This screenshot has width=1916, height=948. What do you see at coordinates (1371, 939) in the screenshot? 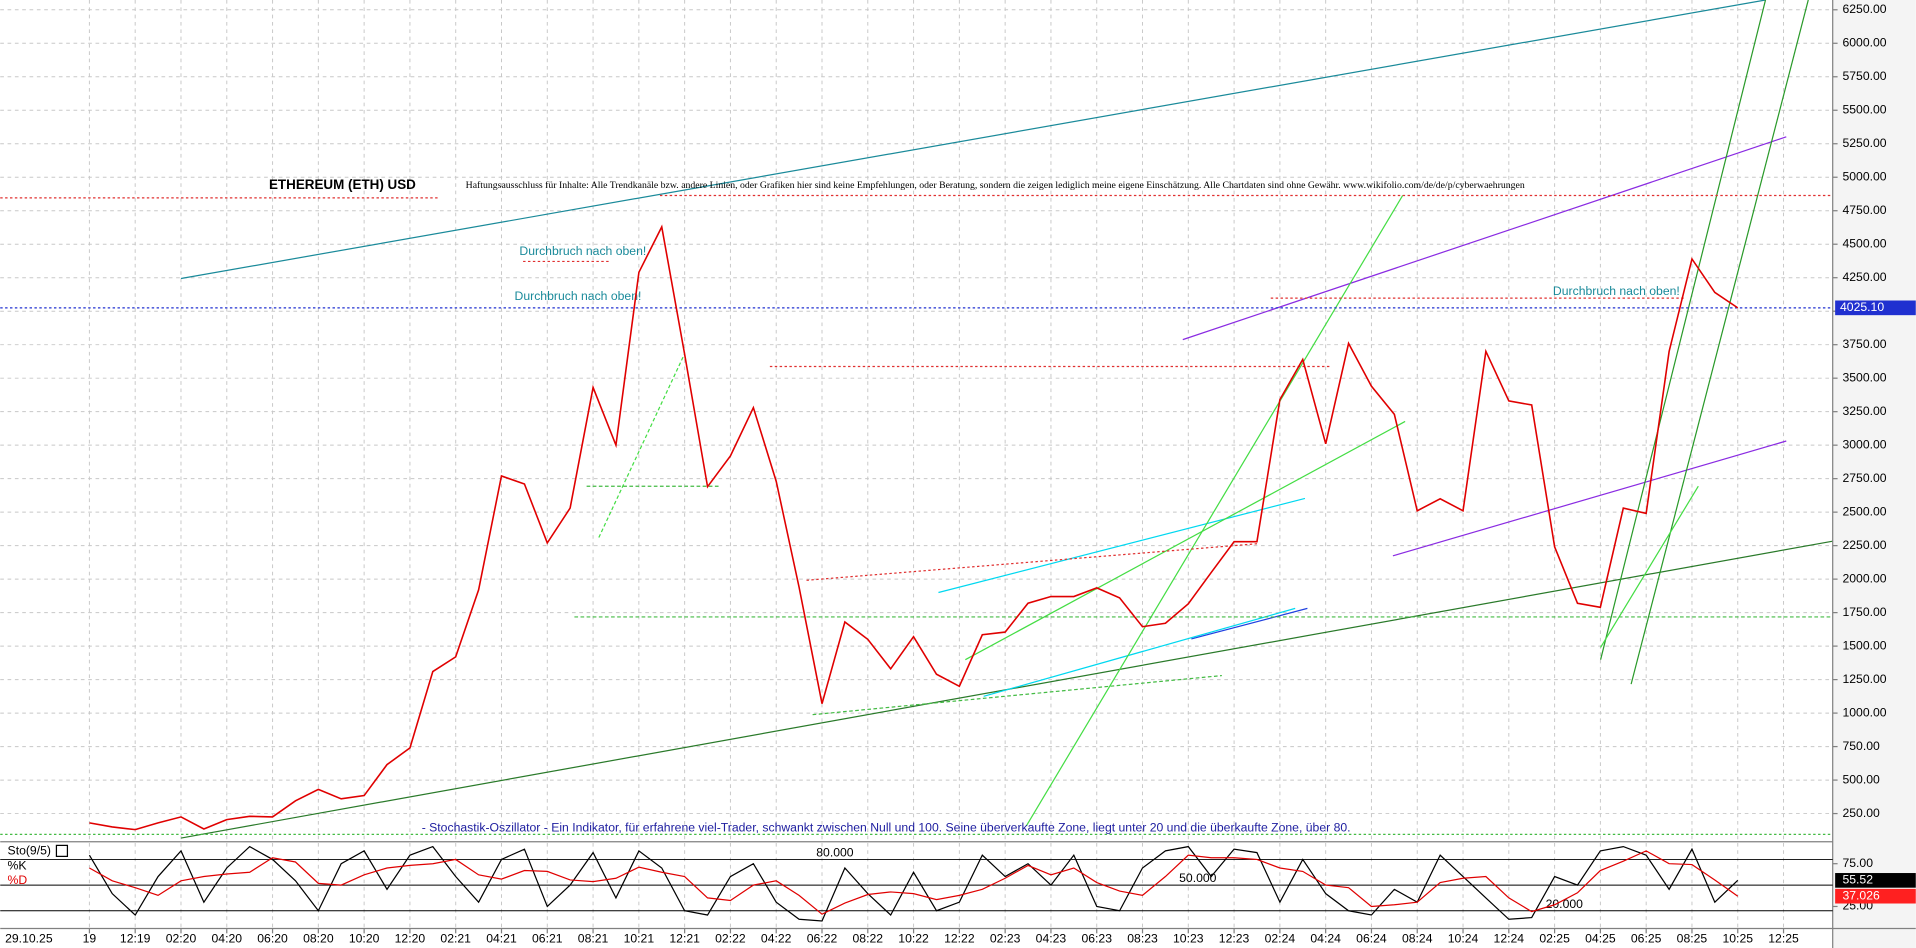
I see `x-tick-label: 06:24` at bounding box center [1371, 939].